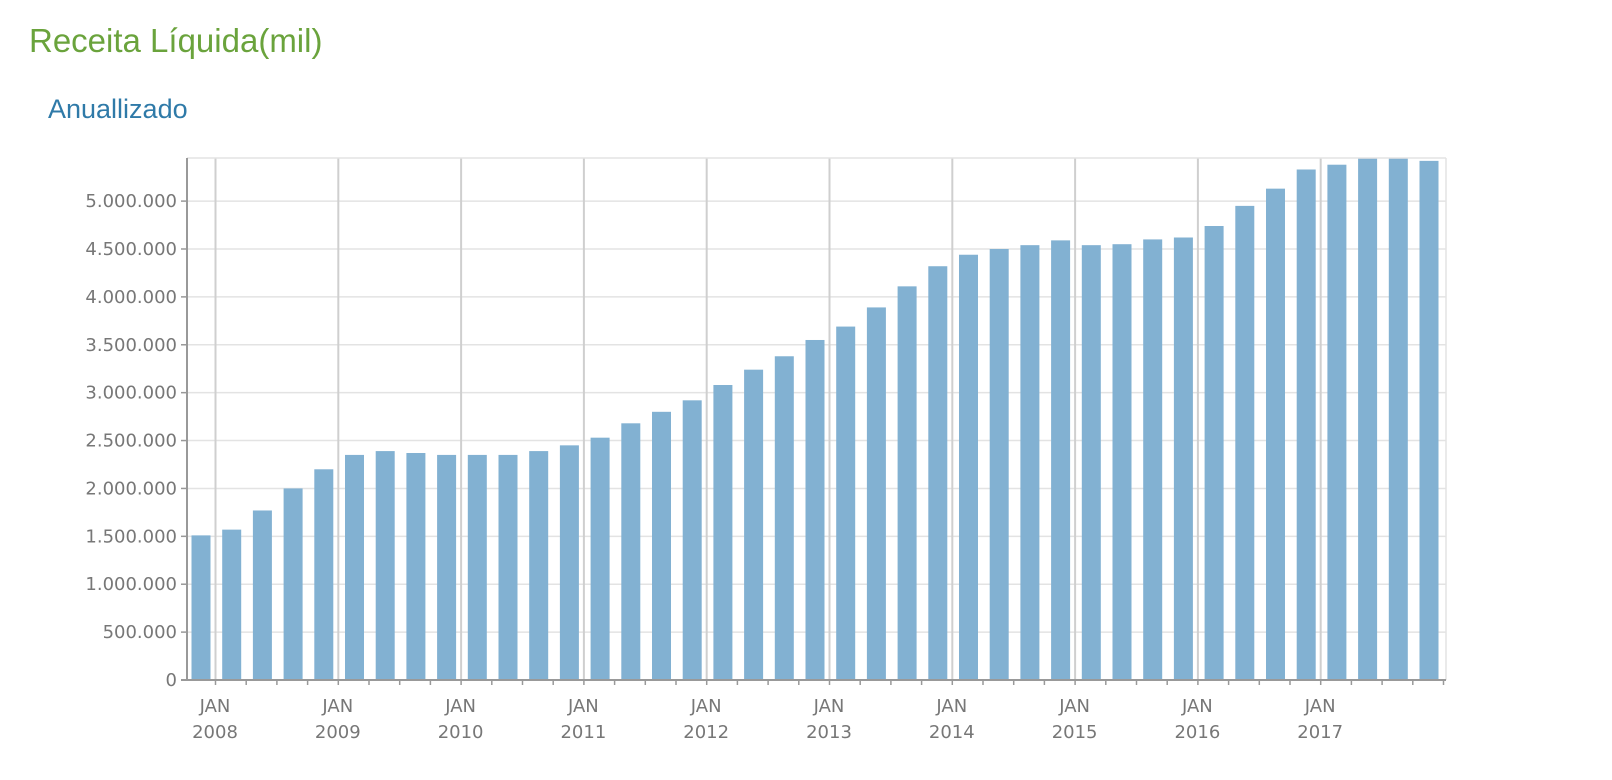 The image size is (1612, 780). What do you see at coordinates (952, 732) in the screenshot?
I see `x-tick-label-year: 2014` at bounding box center [952, 732].